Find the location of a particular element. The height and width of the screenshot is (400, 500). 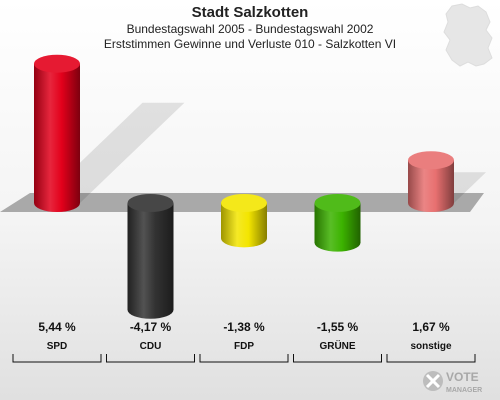

bar-sonstige is located at coordinates (431, 181).